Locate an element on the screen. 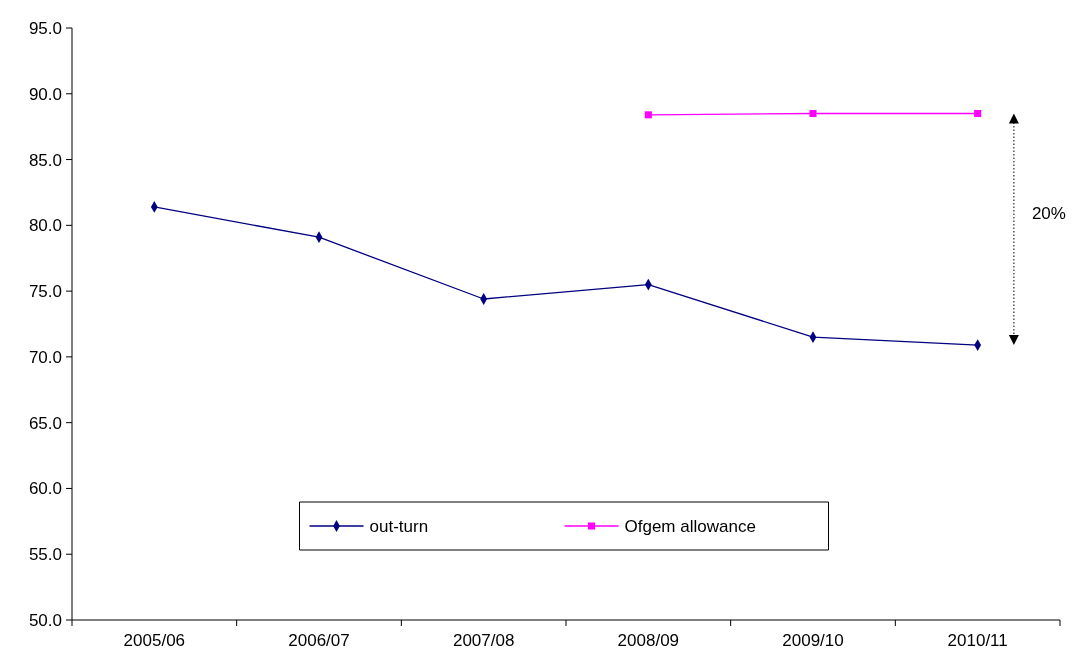  y-tick-label: 60.0 is located at coordinates (45, 489).